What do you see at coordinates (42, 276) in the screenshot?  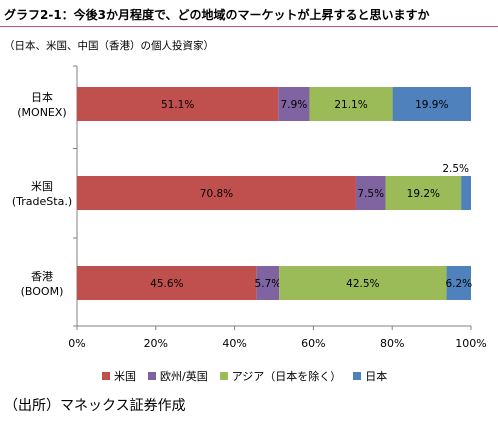 I see `category-label: 香港` at bounding box center [42, 276].